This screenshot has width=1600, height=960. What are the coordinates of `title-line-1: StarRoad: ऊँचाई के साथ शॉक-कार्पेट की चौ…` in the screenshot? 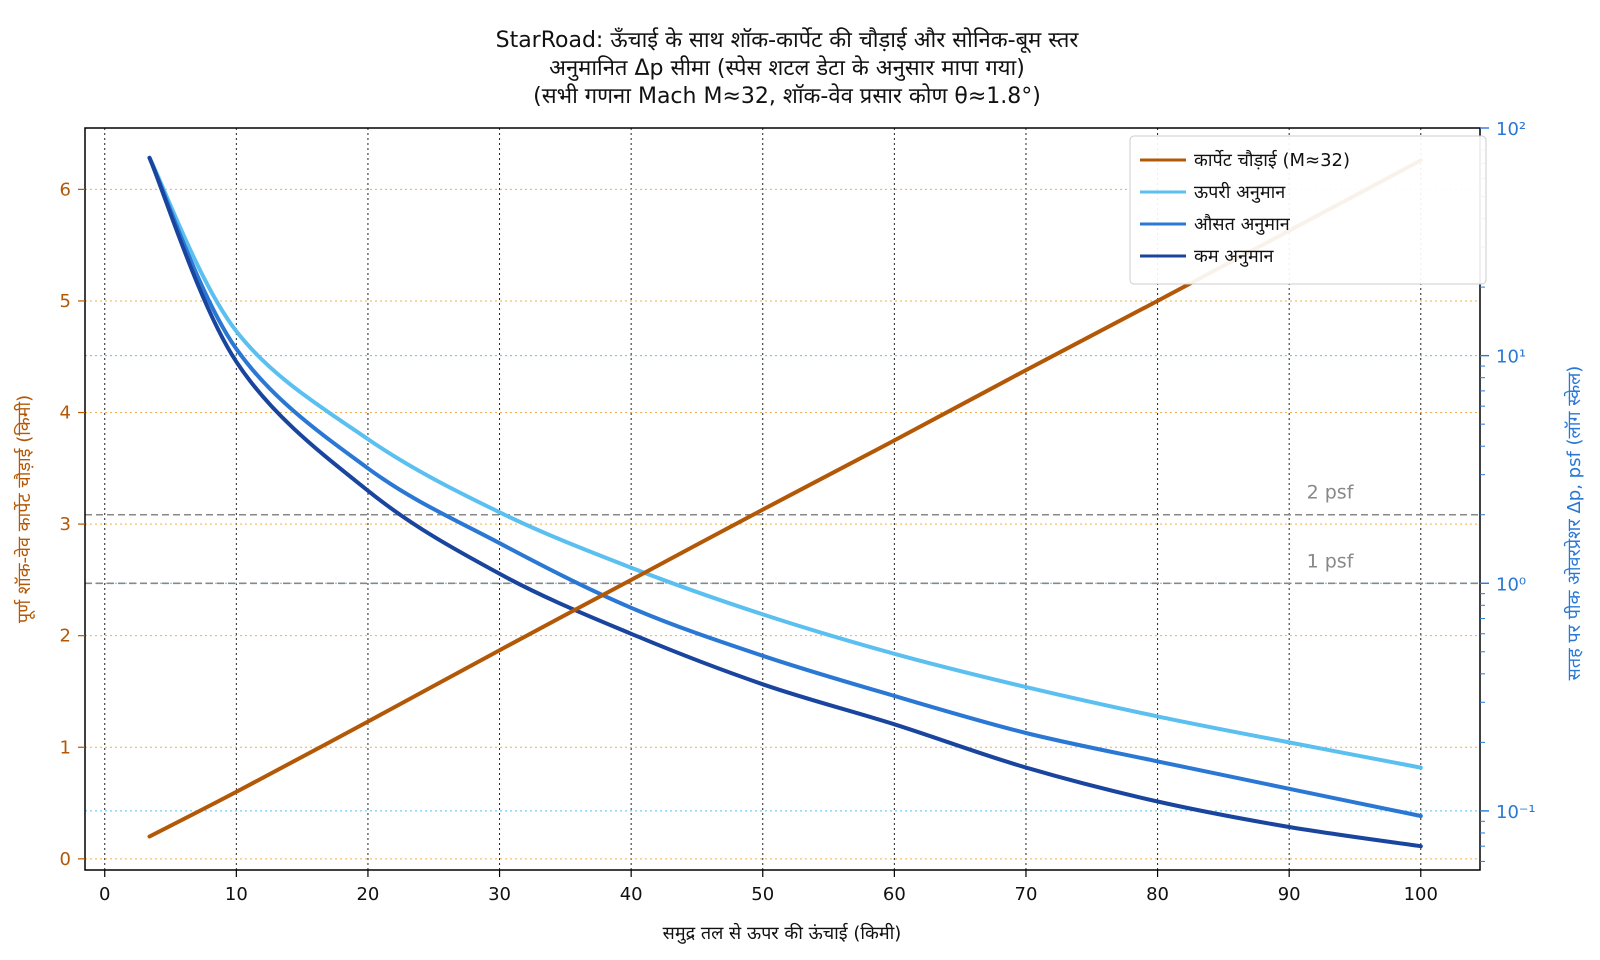 It's located at (788, 40).